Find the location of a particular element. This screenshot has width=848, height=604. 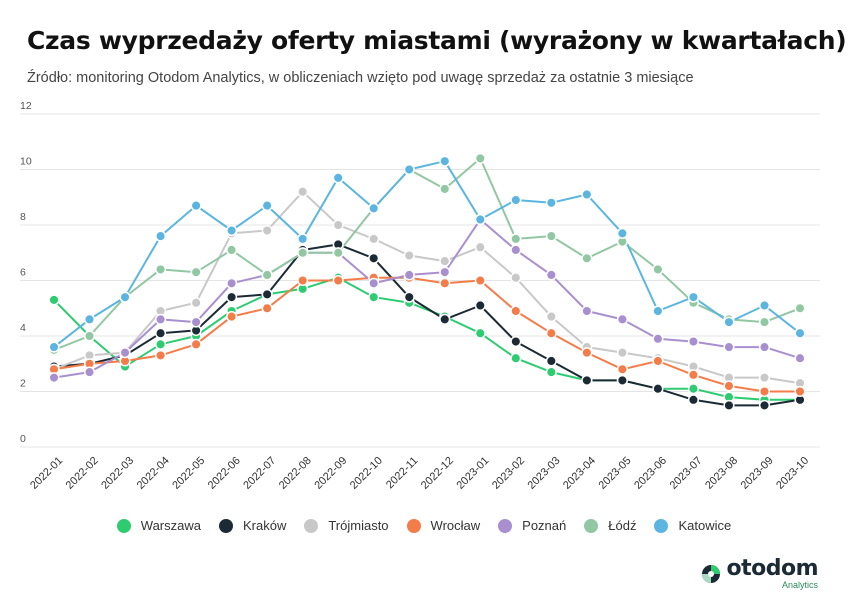

x-tick-label: 2023-03 is located at coordinates (544, 473).